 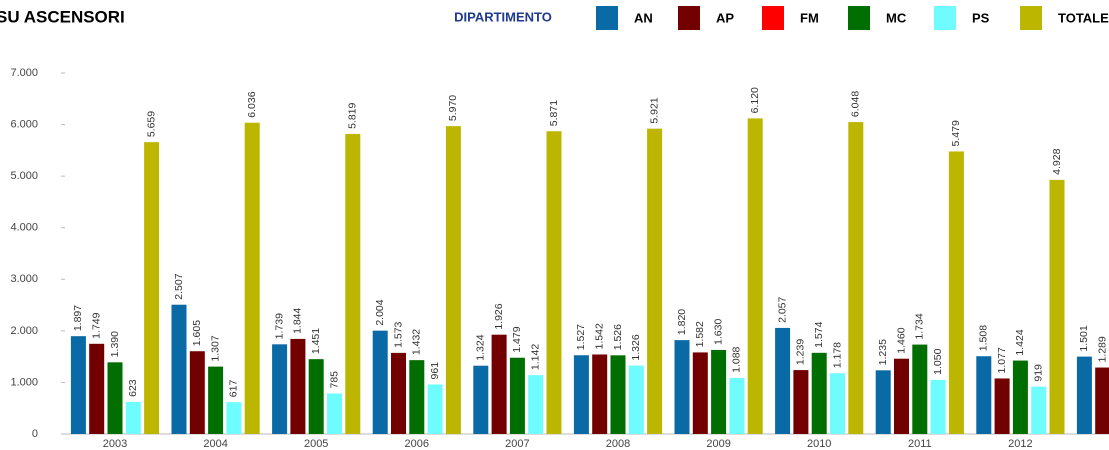 I want to click on x-tick-label: 2008, so click(x=618, y=444).